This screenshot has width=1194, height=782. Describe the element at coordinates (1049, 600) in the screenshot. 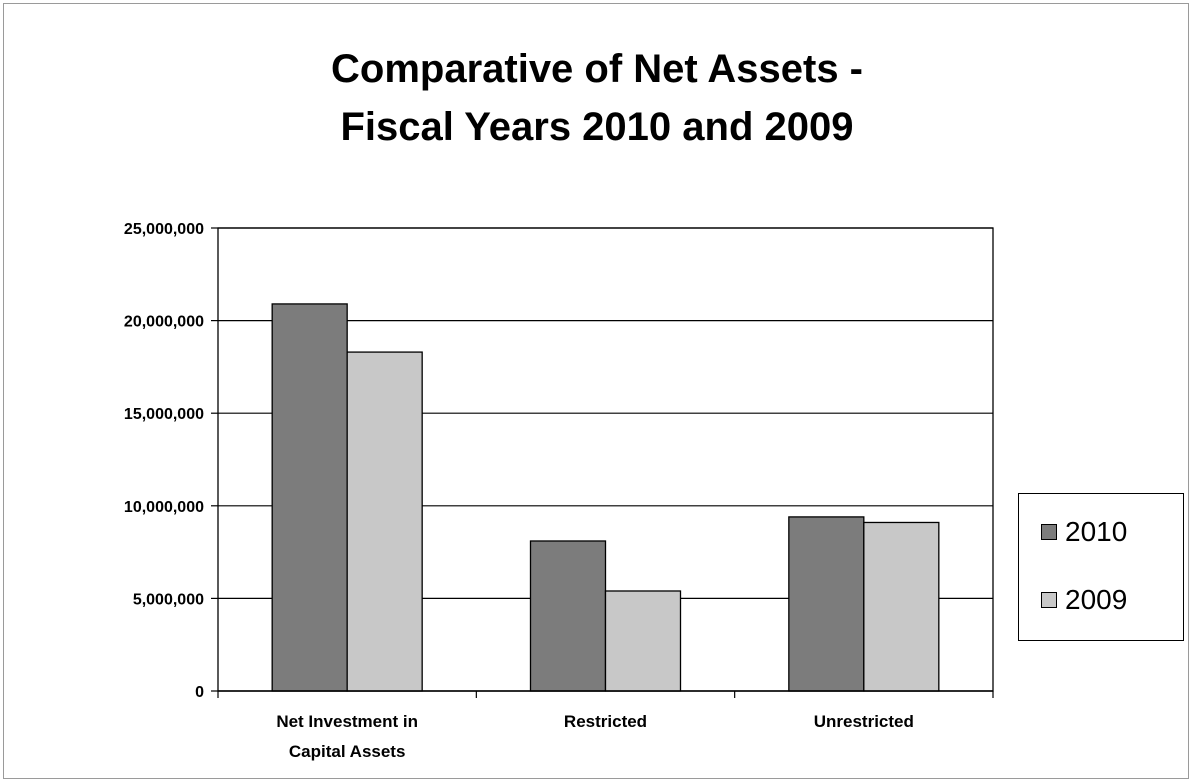

I see `legend-swatch-2009` at that location.